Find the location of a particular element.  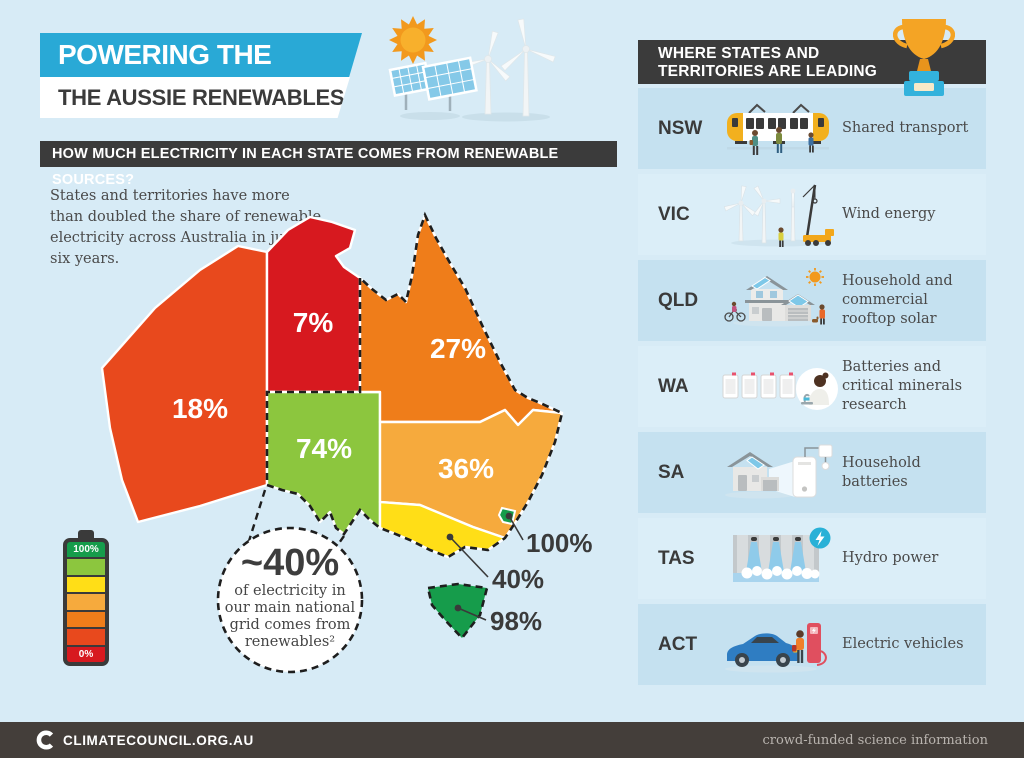

vic-leader-dot is located at coordinates (450, 537).